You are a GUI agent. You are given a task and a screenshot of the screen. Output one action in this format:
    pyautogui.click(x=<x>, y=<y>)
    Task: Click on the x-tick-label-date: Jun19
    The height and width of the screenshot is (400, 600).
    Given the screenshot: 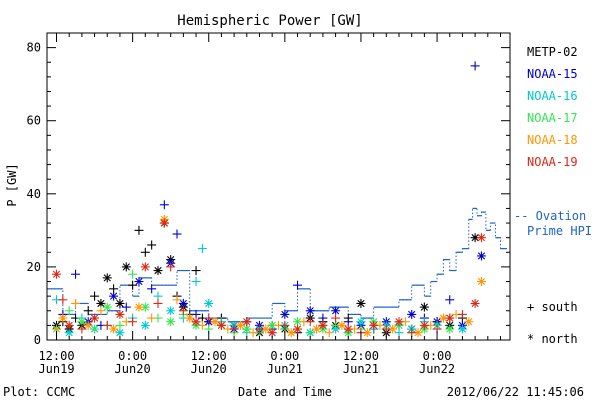 What is the action you would take?
    pyautogui.click(x=56, y=369)
    